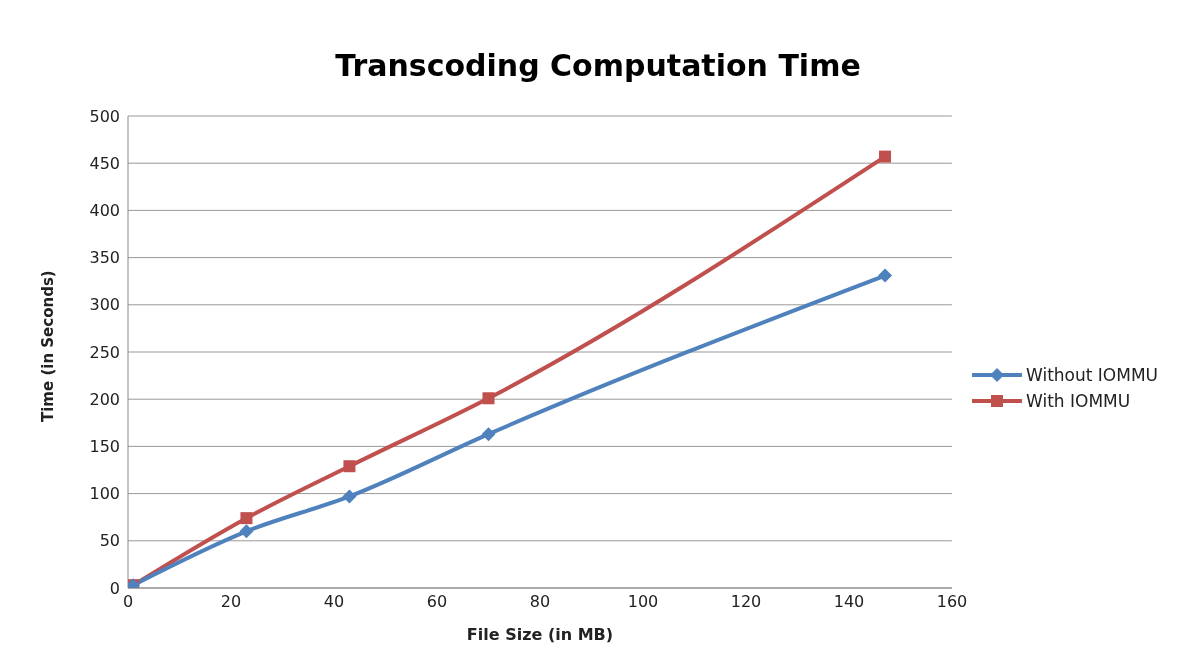 This screenshot has height=668, width=1197. Describe the element at coordinates (104, 211) in the screenshot. I see `y-tick-label: 400` at that location.